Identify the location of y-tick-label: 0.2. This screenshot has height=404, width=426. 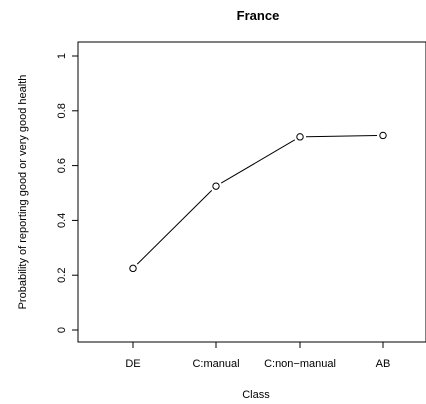
(62, 275).